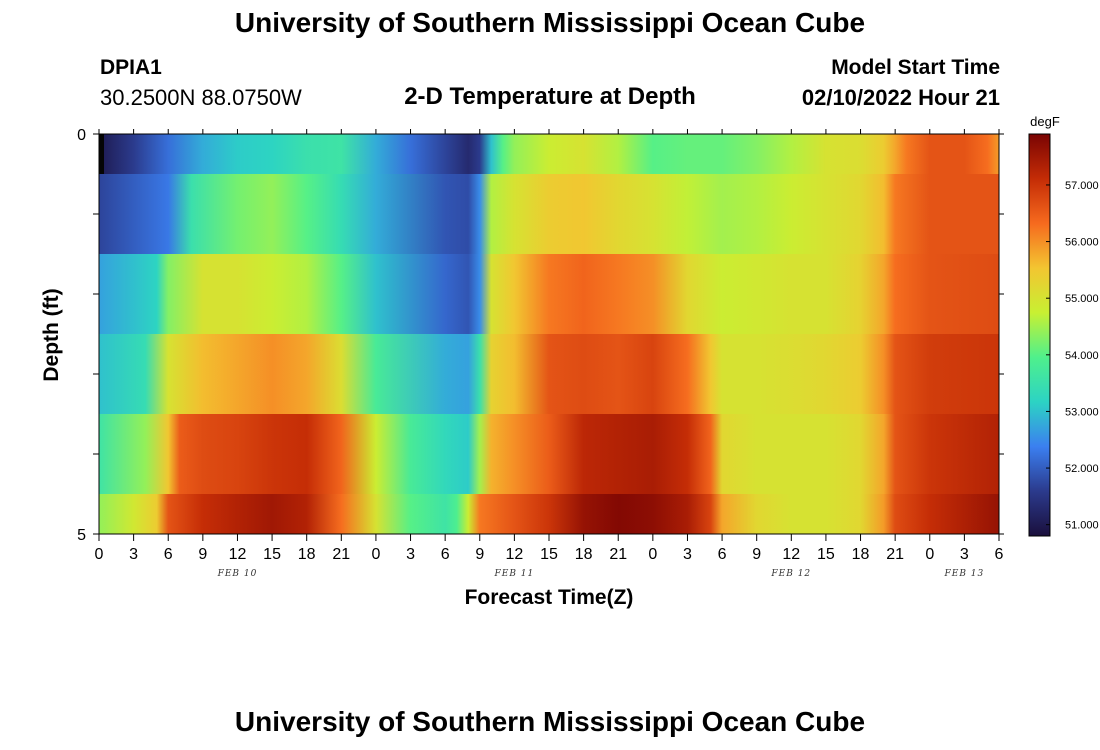 This screenshot has height=750, width=1100. I want to click on heatmap-edge, so click(101, 154).